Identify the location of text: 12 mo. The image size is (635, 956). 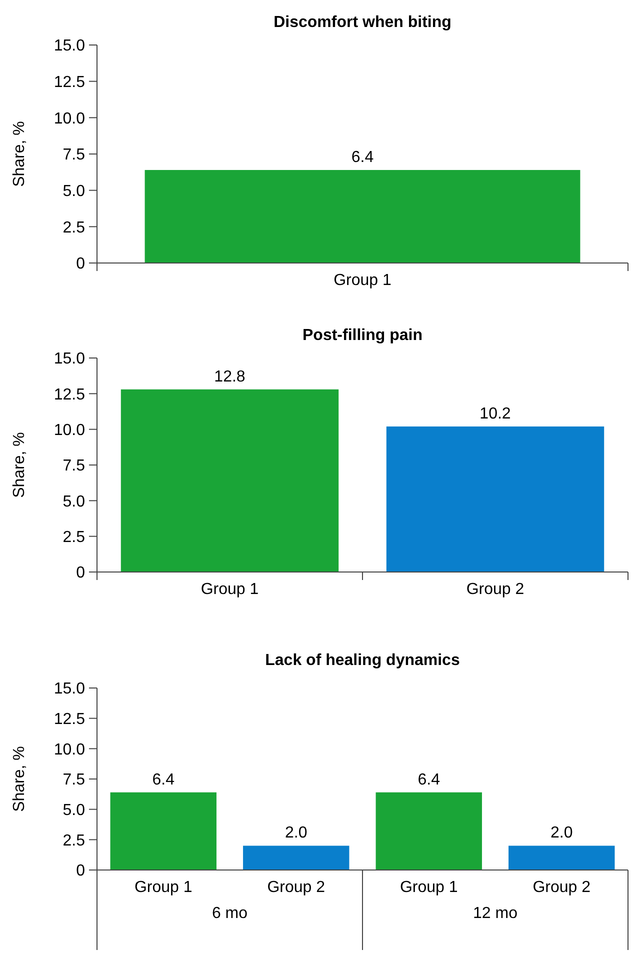
(495, 913).